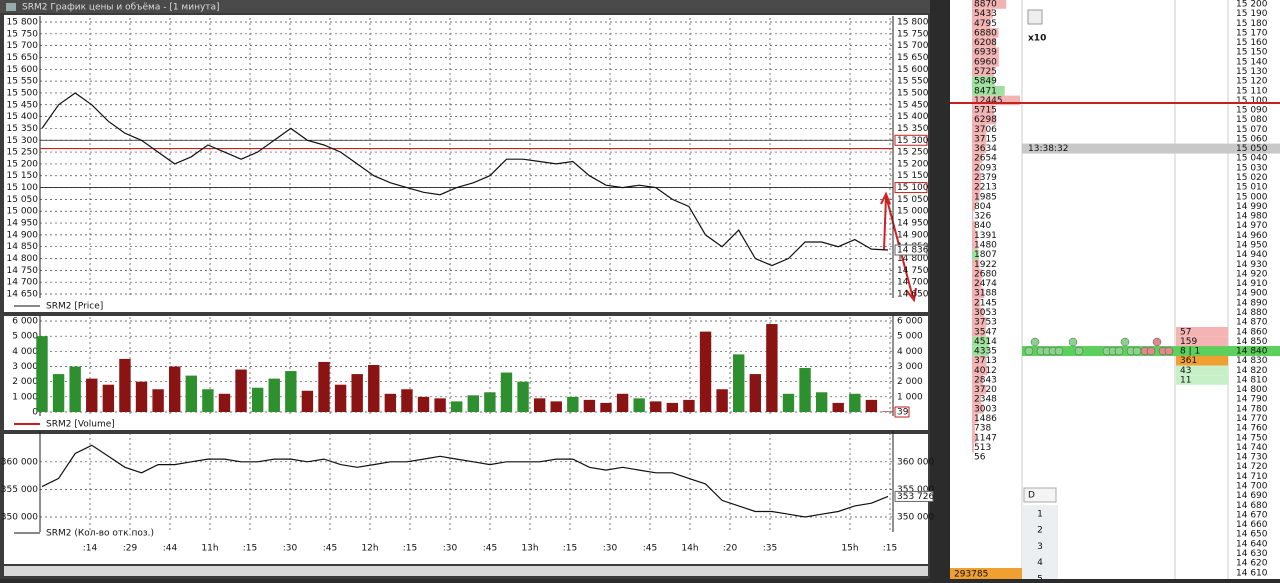 This screenshot has height=583, width=1280. What do you see at coordinates (980, 458) in the screenshot?
I see `volume-label: 56` at bounding box center [980, 458].